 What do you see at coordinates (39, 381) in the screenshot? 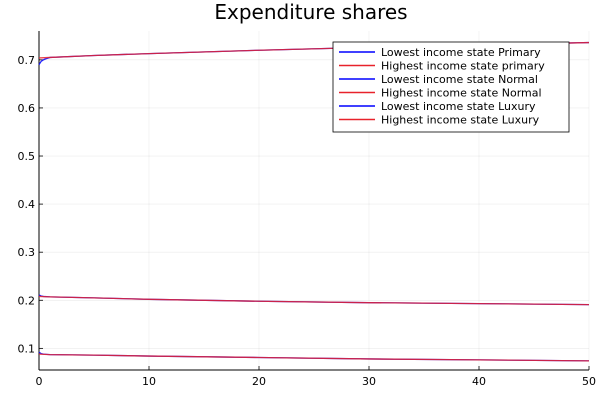
I see `x-tick-label: 0` at bounding box center [39, 381].